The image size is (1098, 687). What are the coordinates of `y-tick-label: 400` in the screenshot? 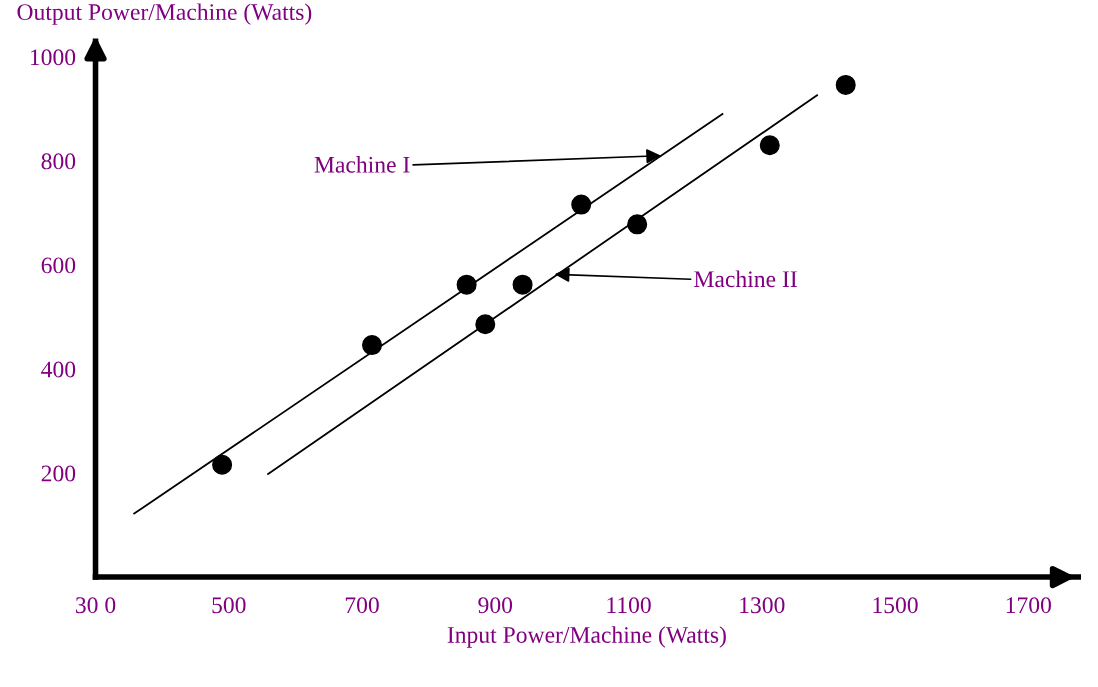 It's located at (58, 369).